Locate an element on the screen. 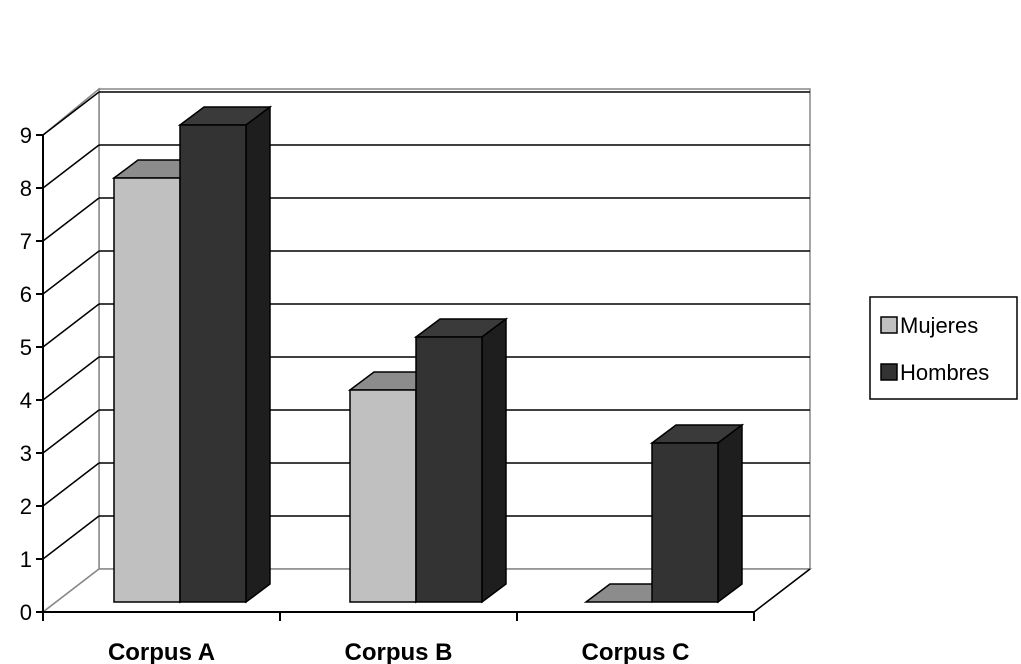 Image resolution: width=1021 pixels, height=664 pixels. legend-swatch-mujeres is located at coordinates (889, 325).